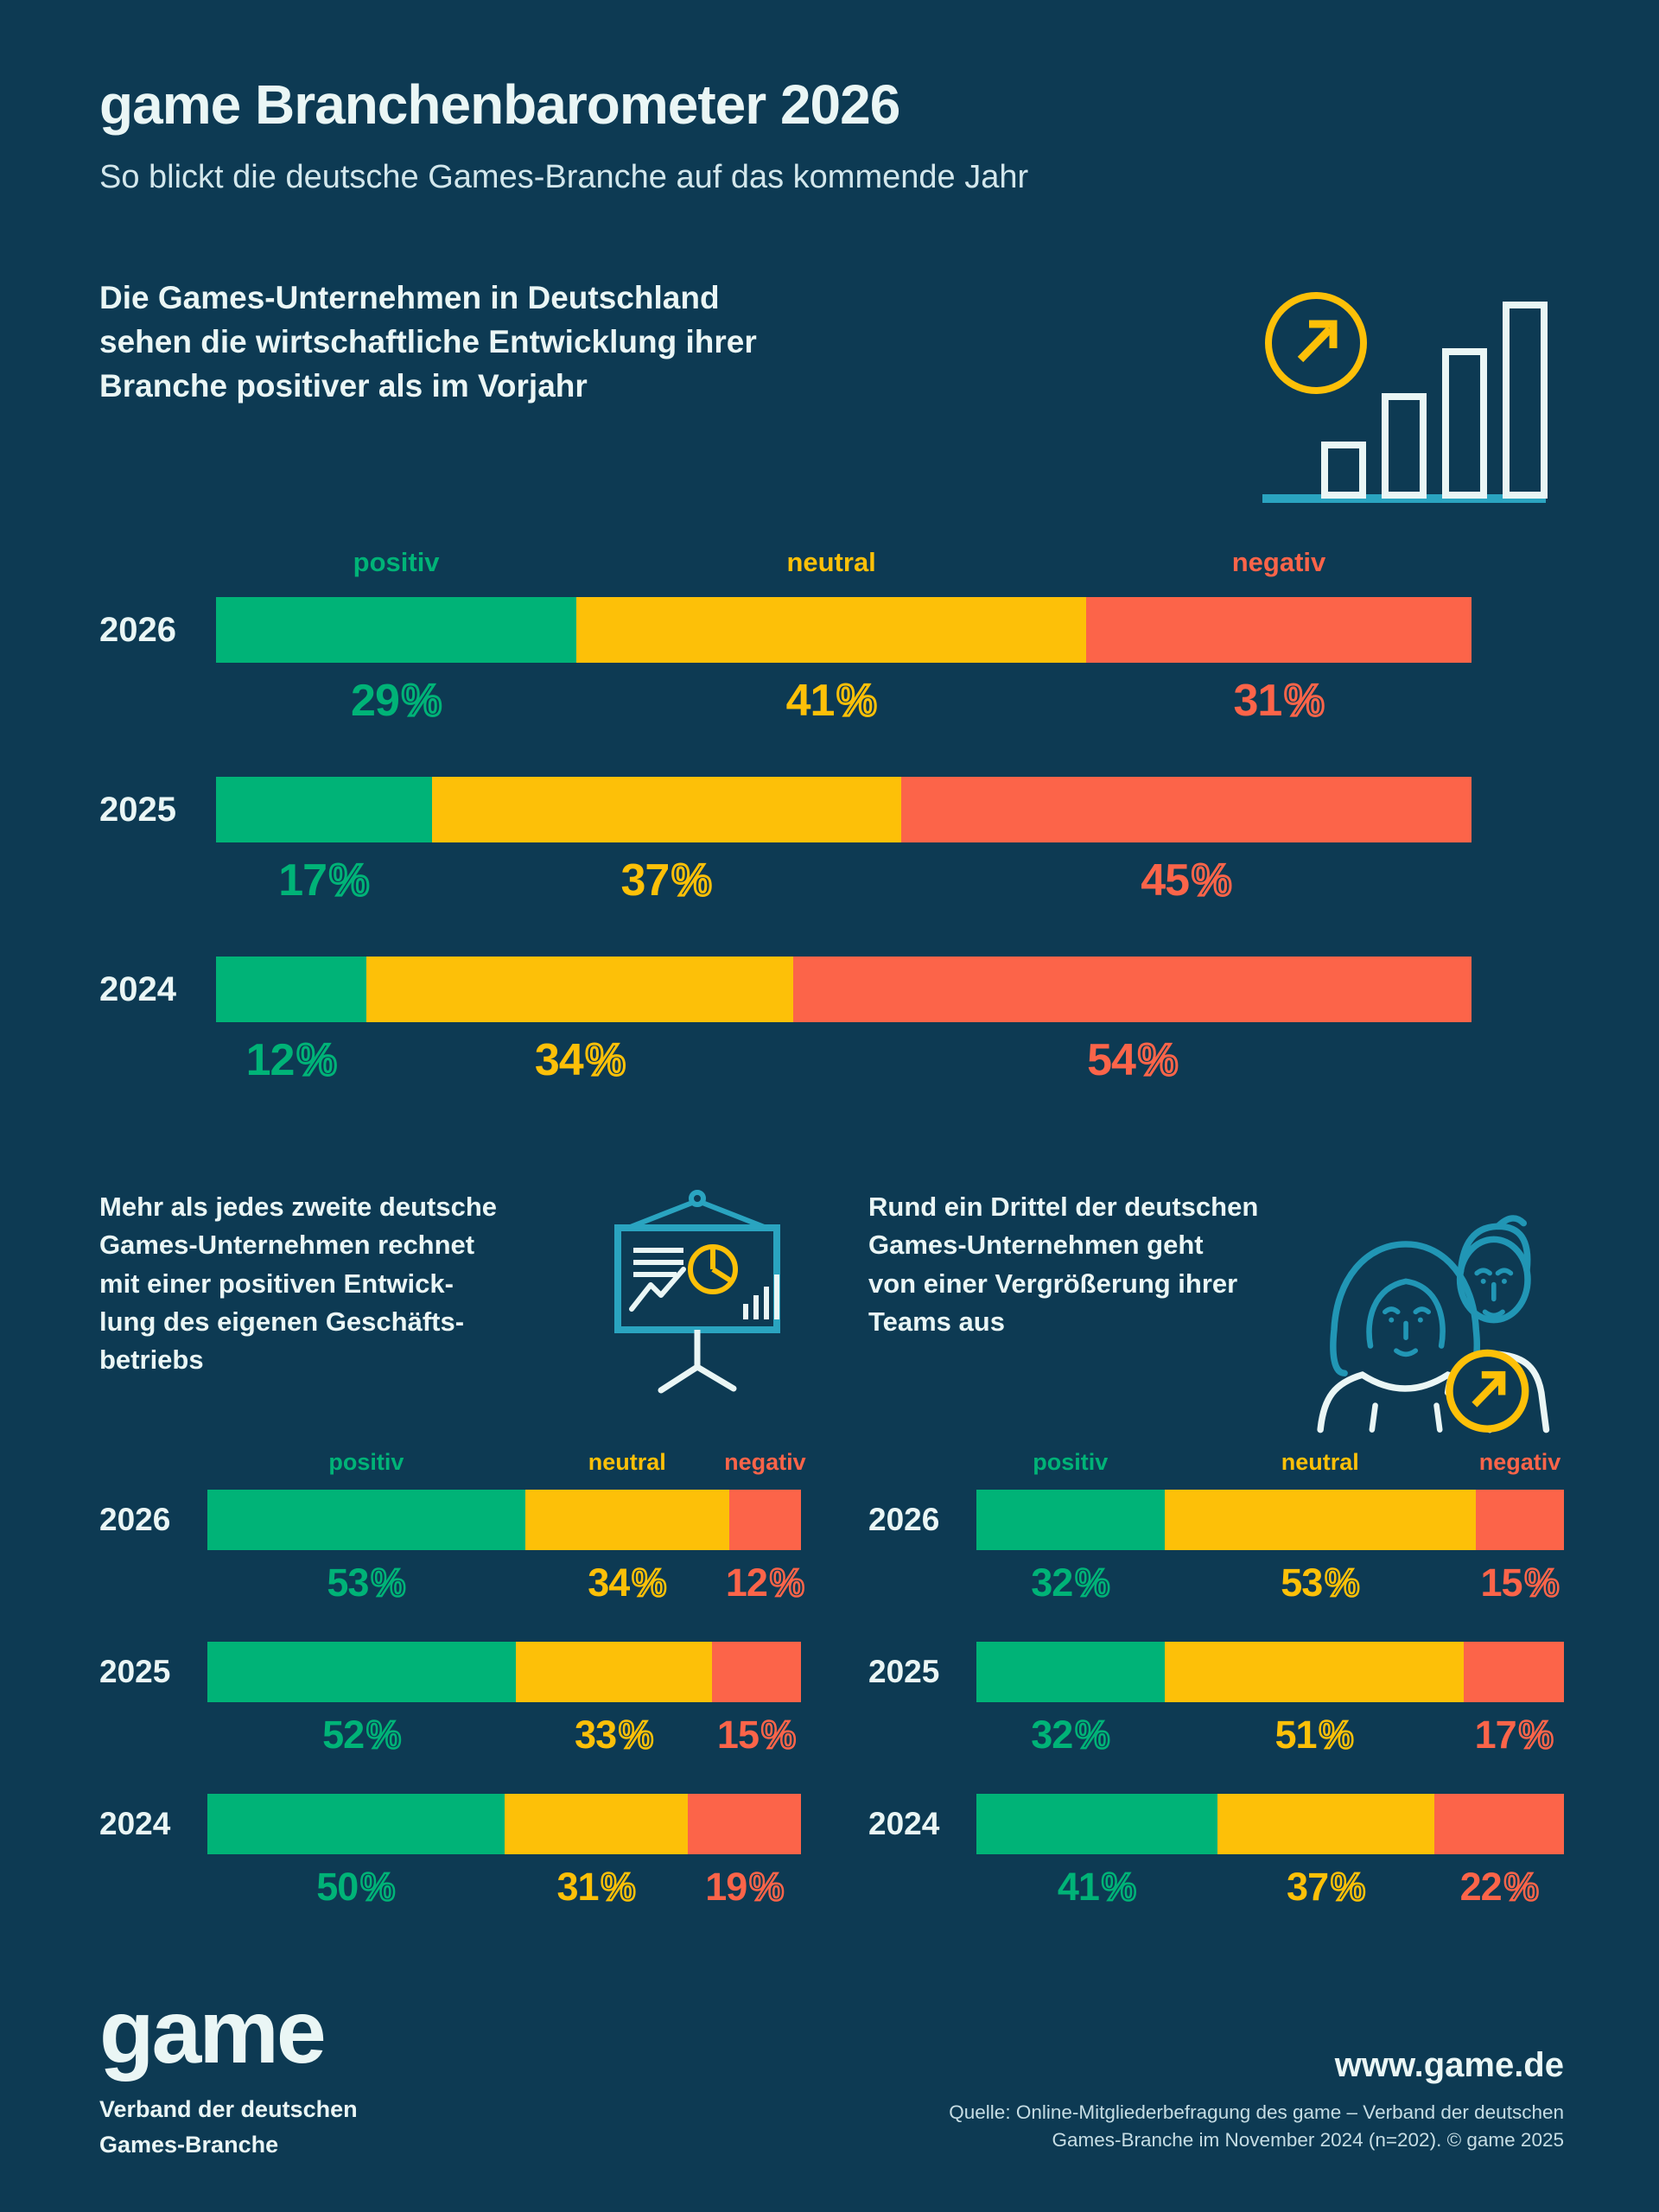 This screenshot has height=2212, width=1659. Describe the element at coordinates (504, 1735) in the screenshot. I see `percent-row-2025: 52% 33% 15%` at that location.